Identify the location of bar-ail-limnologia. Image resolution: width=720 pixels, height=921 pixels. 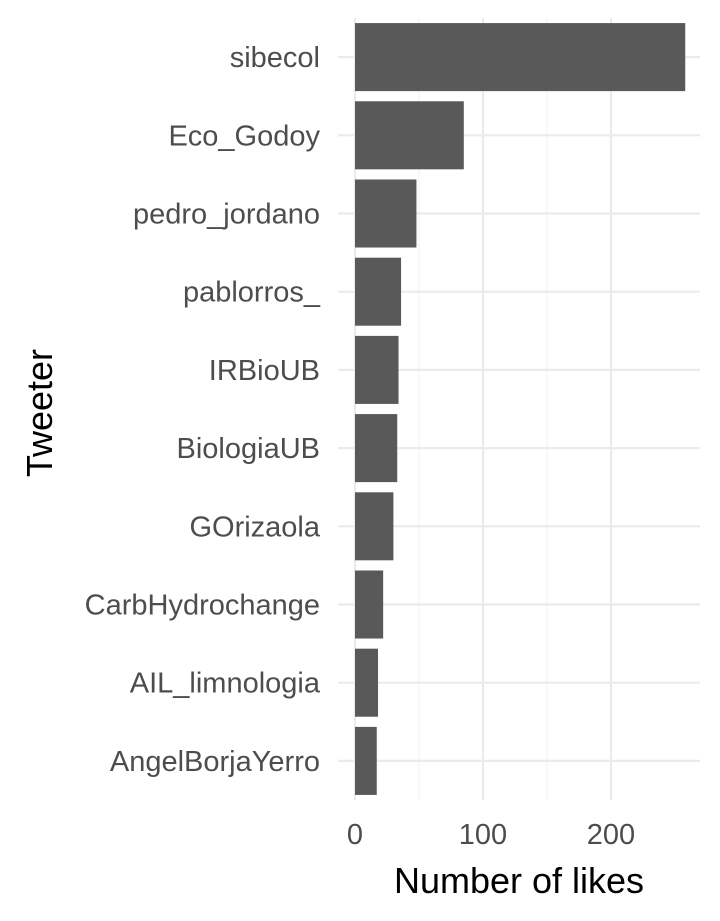
(367, 682).